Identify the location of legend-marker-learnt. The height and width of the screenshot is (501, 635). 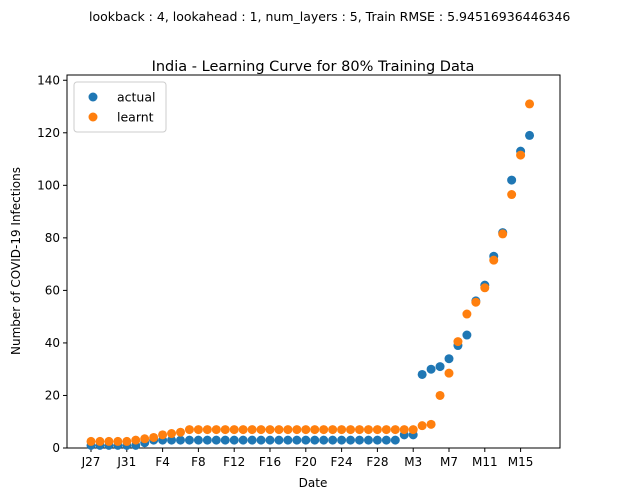
(93, 117).